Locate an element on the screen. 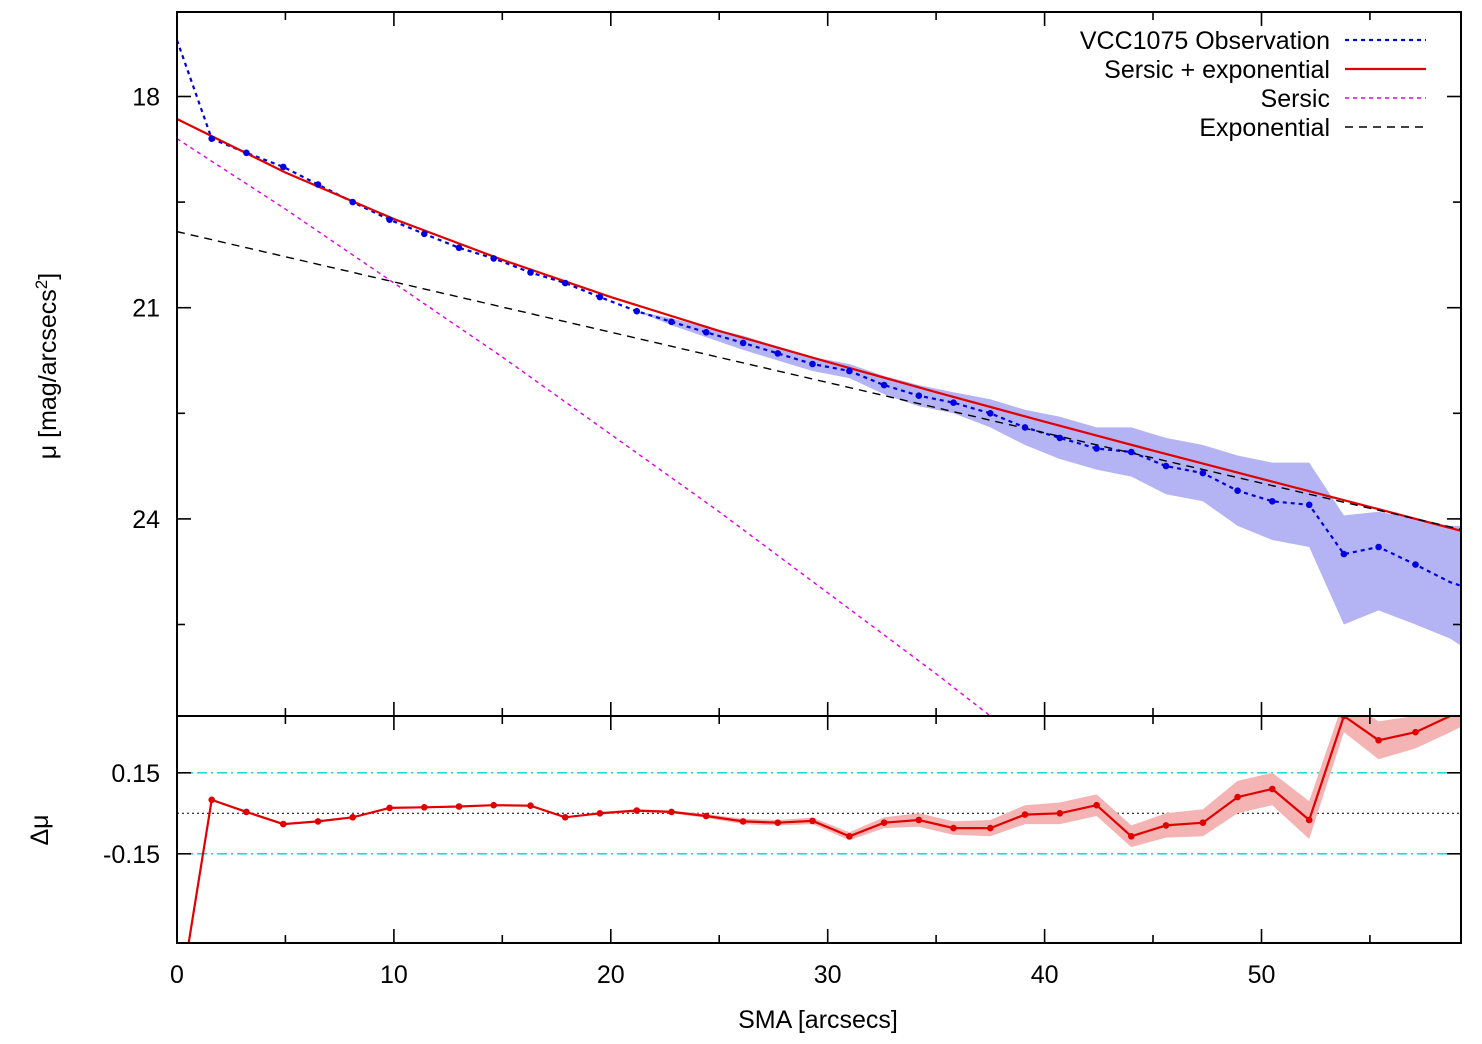  x-axis-title: SMA [arcsecs] is located at coordinates (818, 1020).